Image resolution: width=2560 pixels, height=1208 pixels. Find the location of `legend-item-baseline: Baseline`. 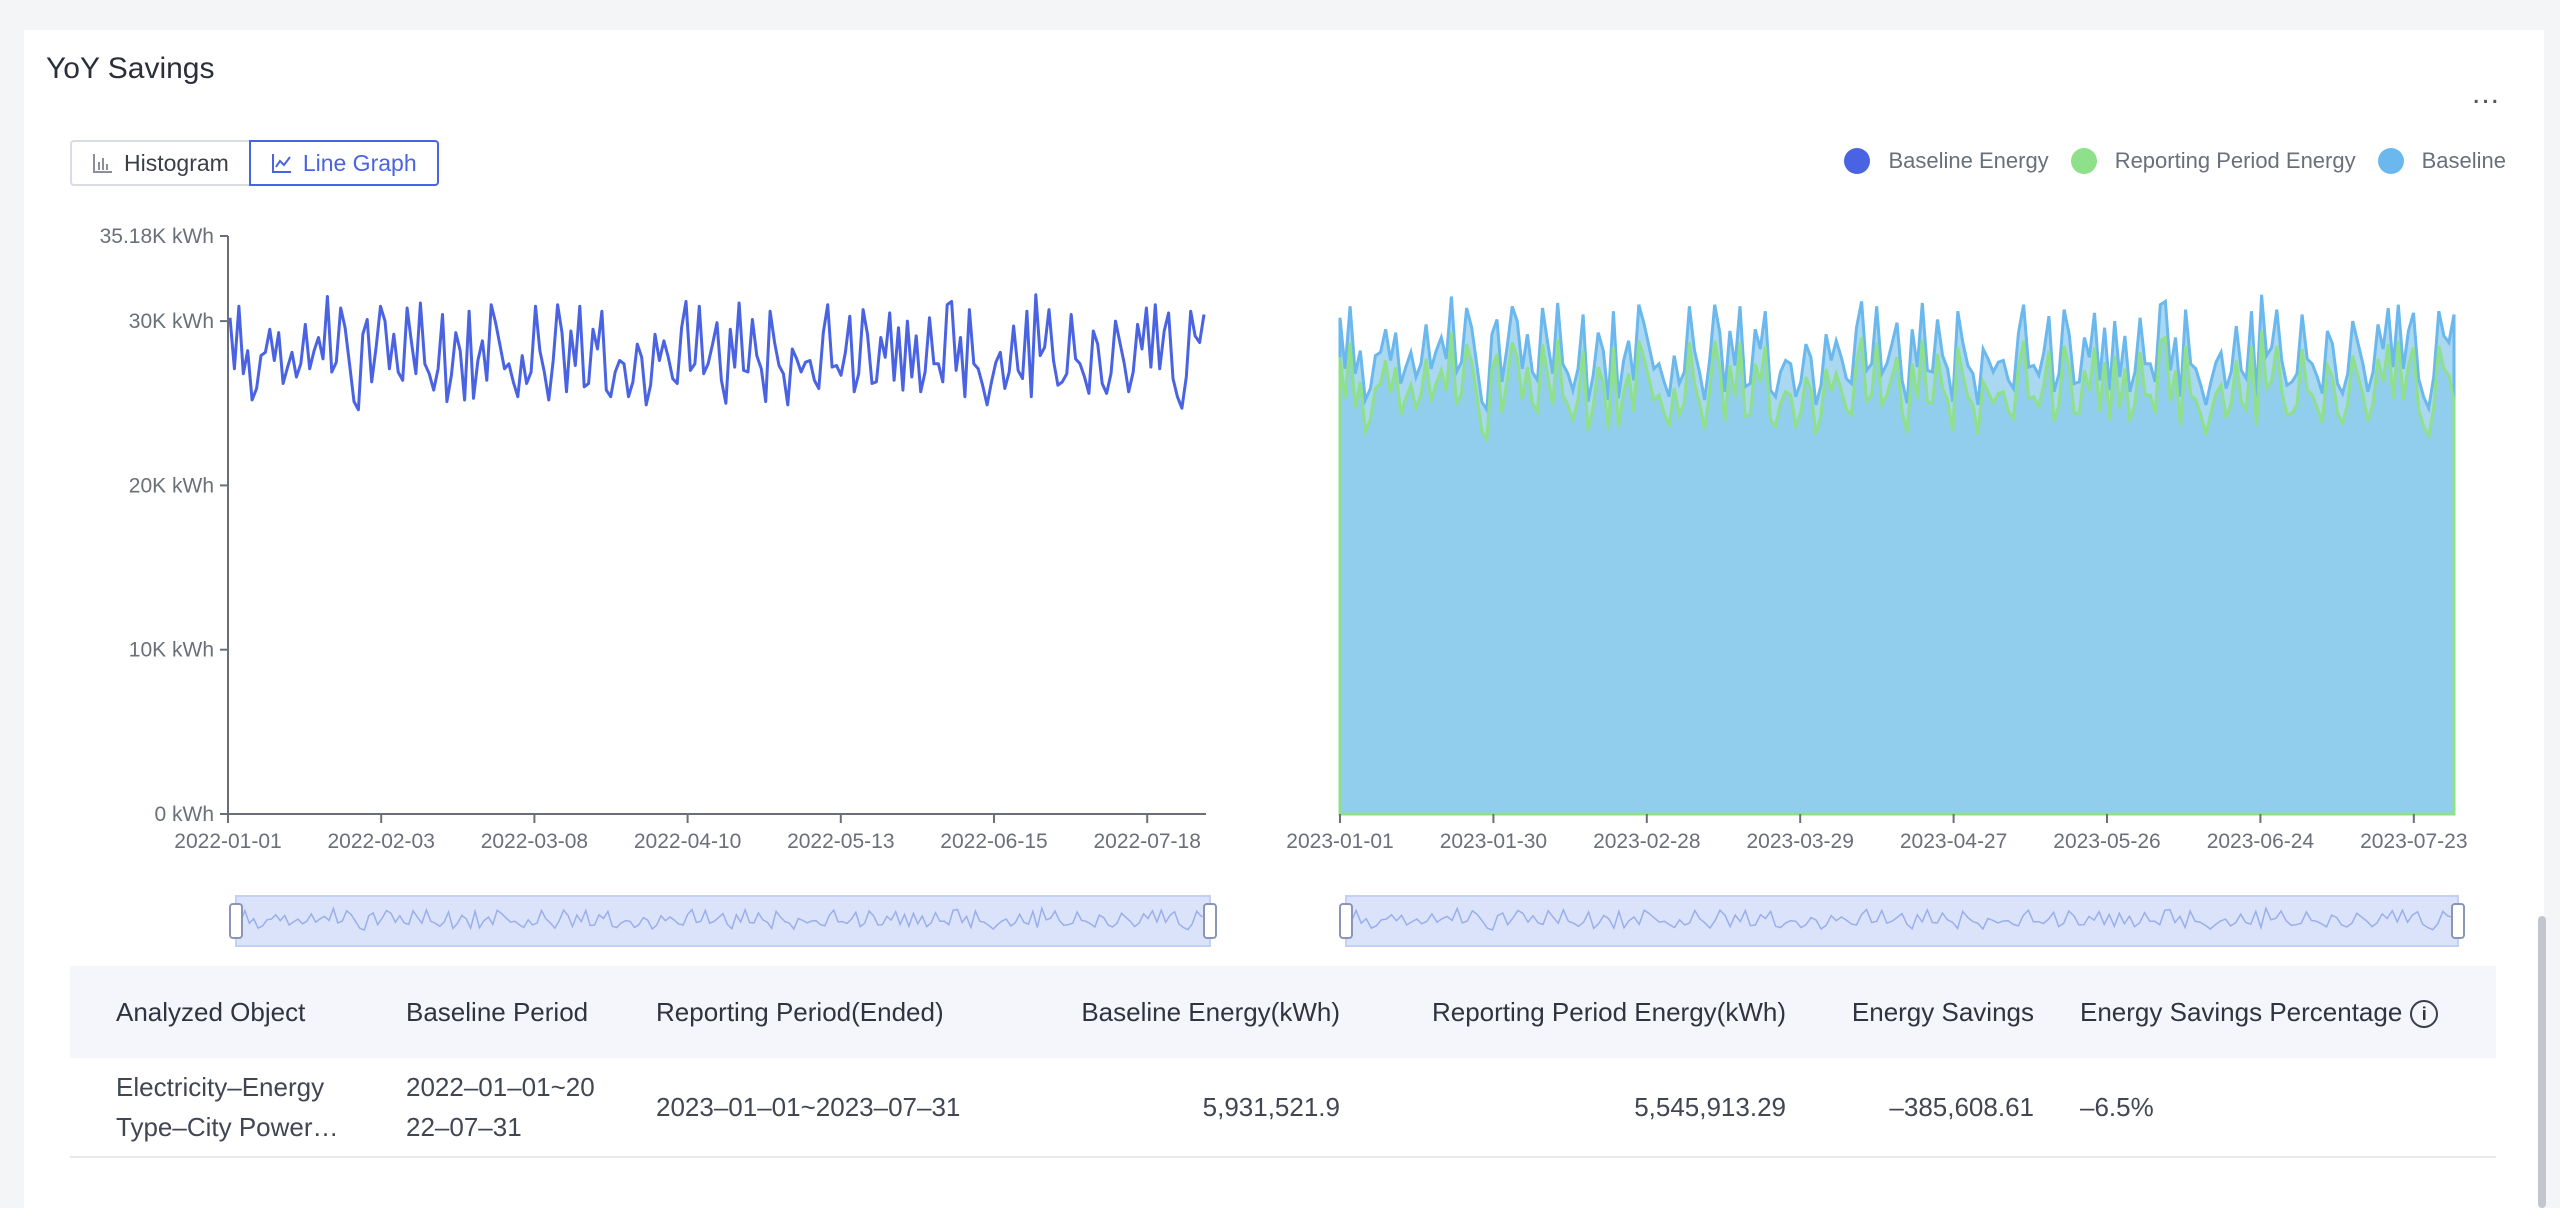

legend-item-baseline: Baseline is located at coordinates (2441, 161).